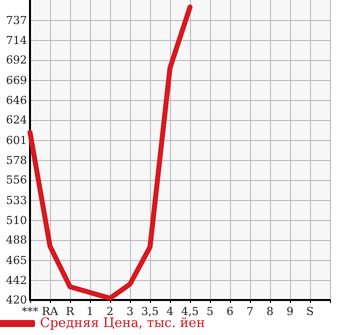 Image resolution: width=345 pixels, height=335 pixels. I want to click on x-tick-label: 7, so click(250, 311).